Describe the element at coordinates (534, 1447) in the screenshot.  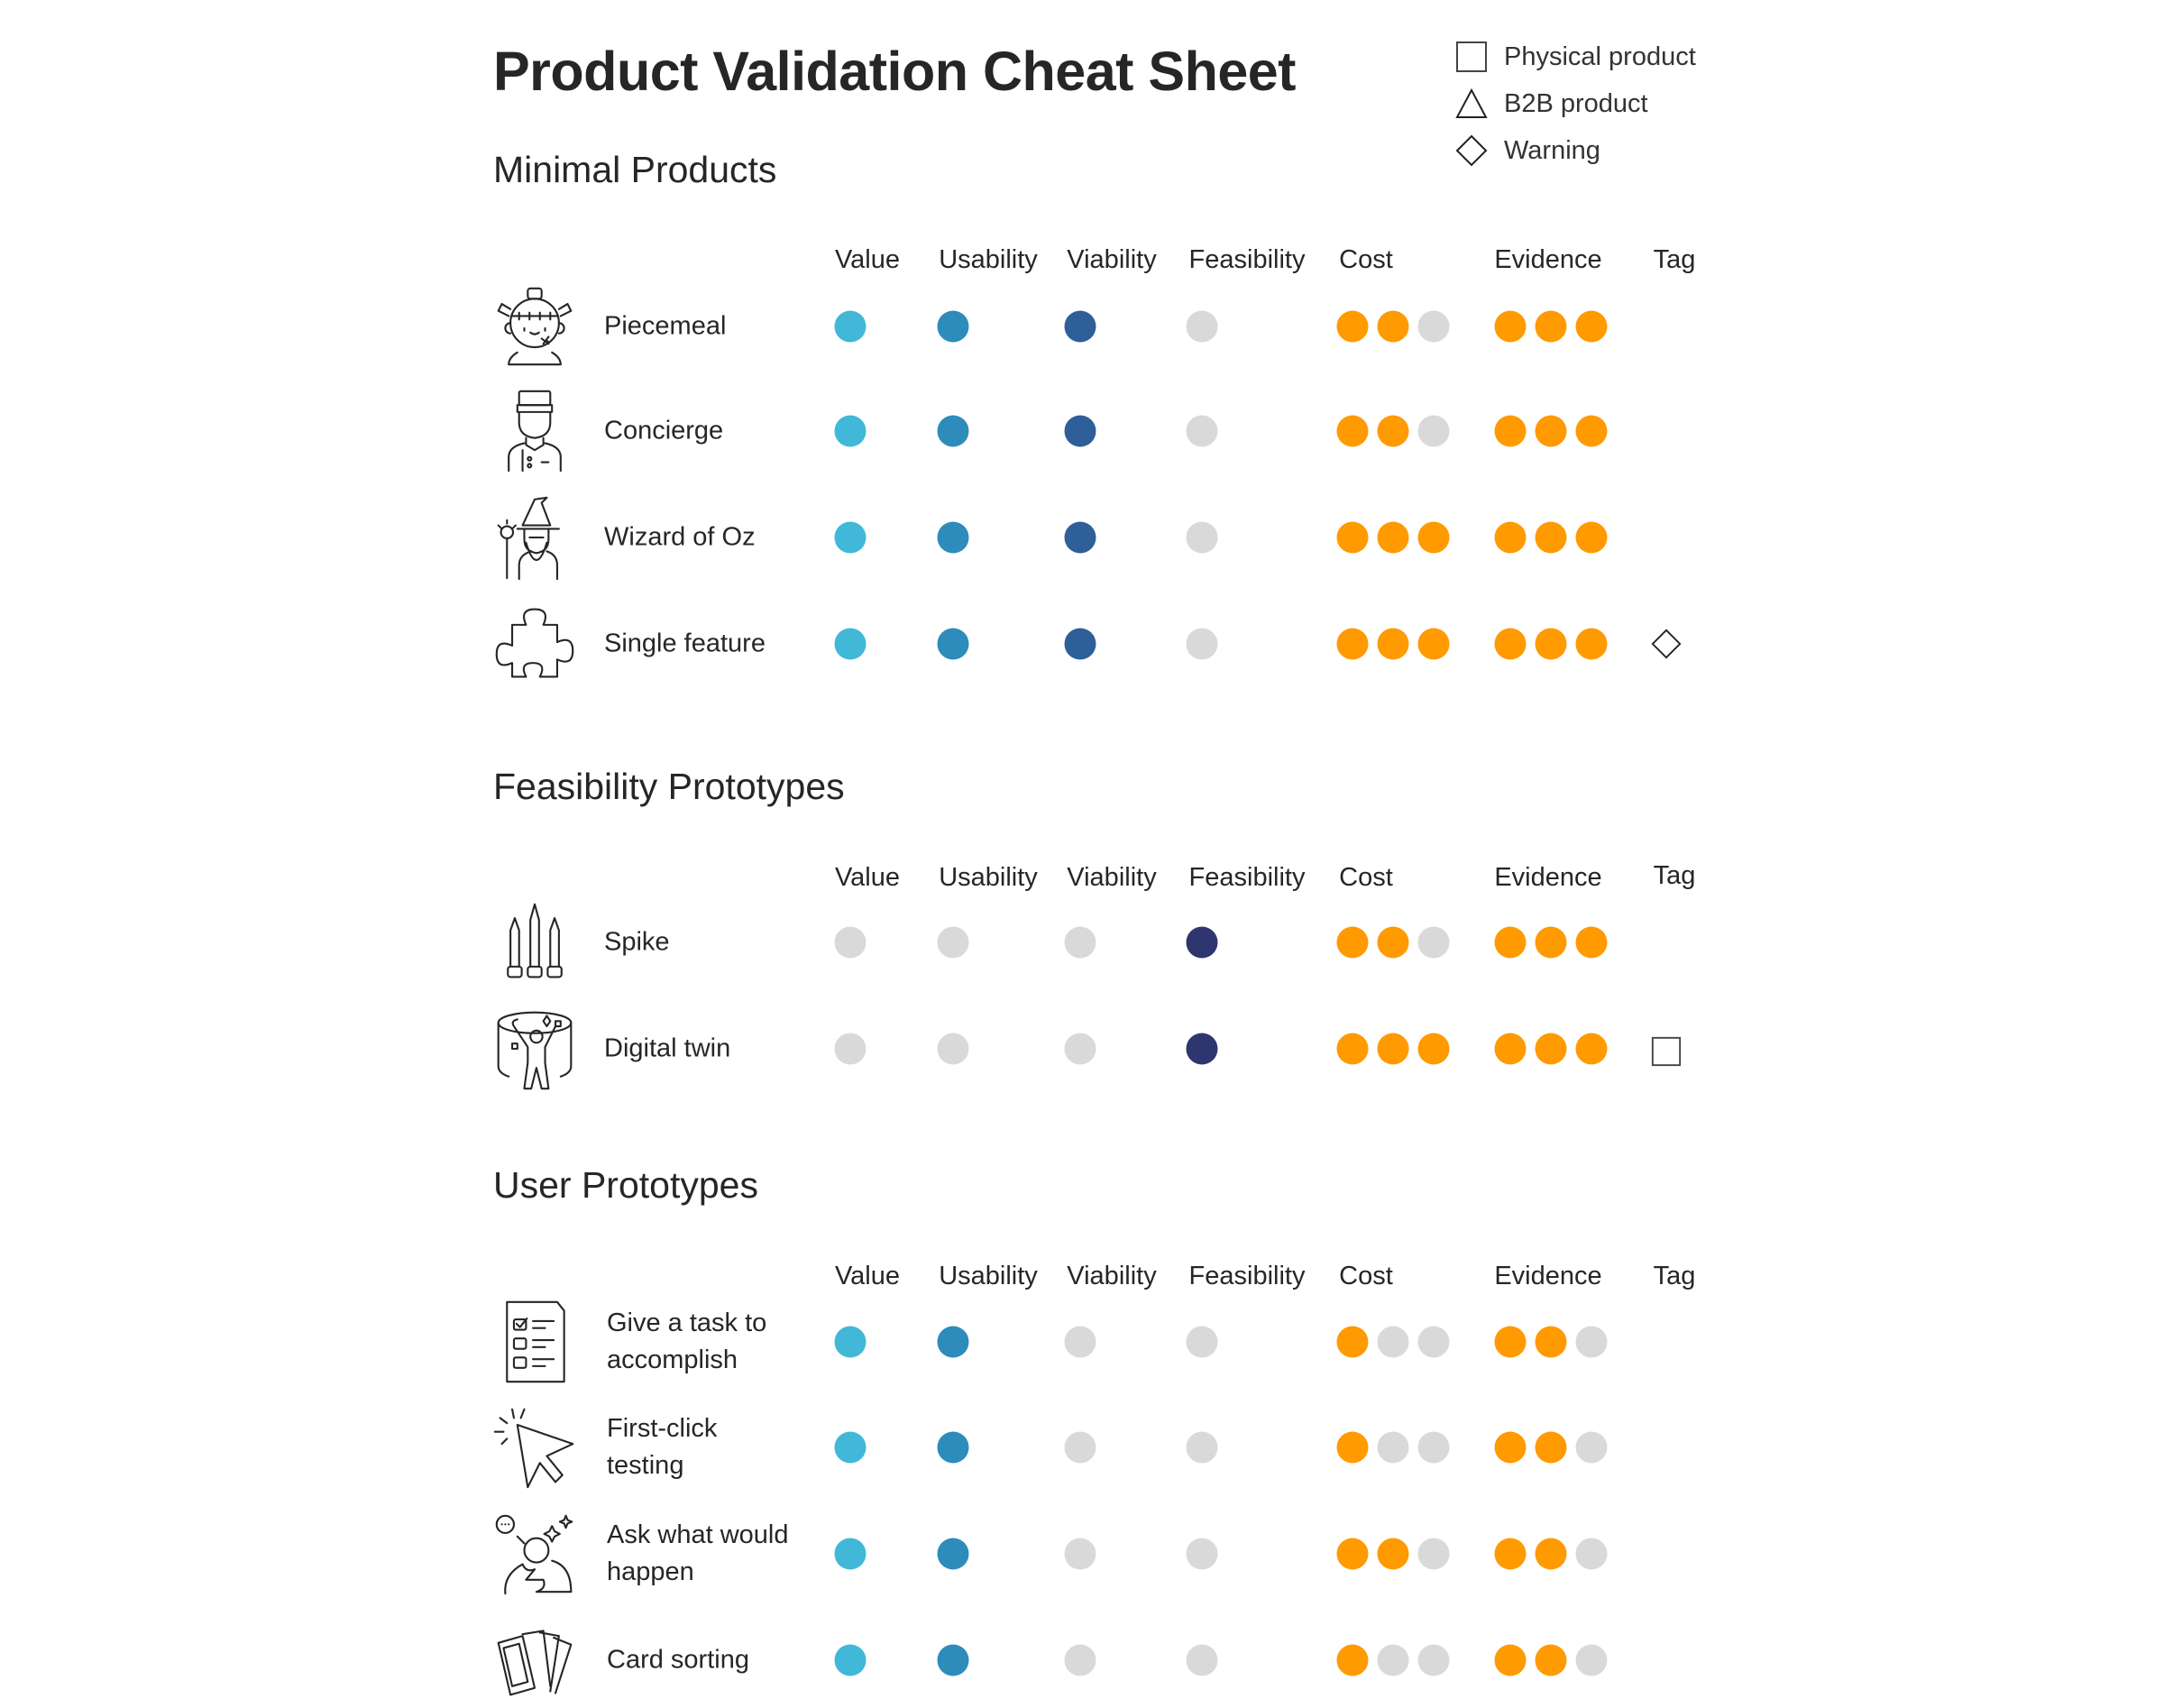
I see `cursor-click-icon` at that location.